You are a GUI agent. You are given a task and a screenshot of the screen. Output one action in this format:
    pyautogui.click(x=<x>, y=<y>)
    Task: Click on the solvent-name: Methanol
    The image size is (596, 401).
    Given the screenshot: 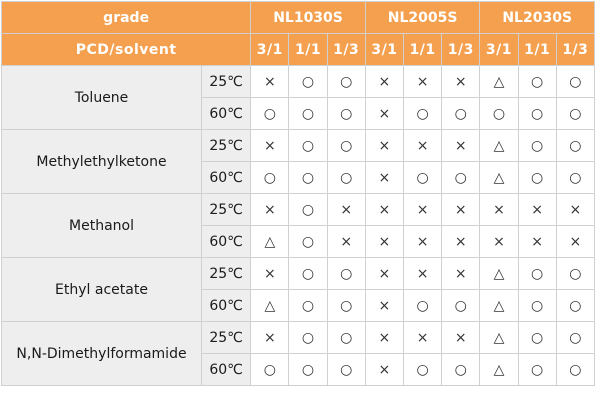 What is the action you would take?
    pyautogui.click(x=101, y=225)
    